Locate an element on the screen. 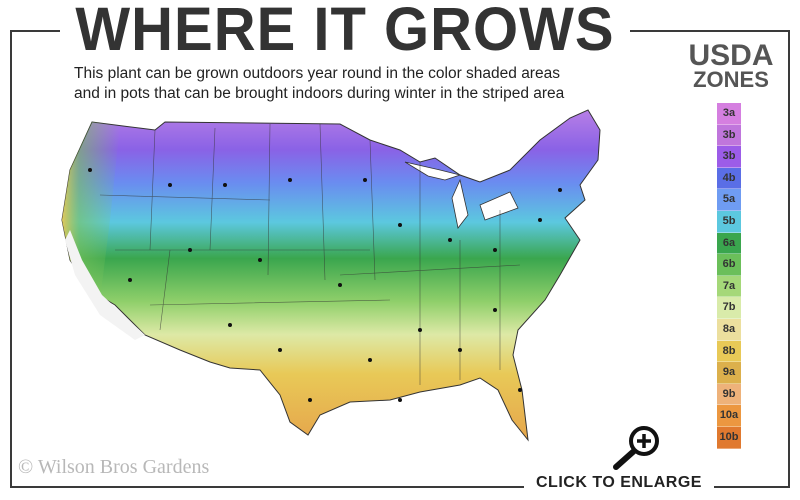  legend-title: USDA ZONES is located at coordinates (731, 65).